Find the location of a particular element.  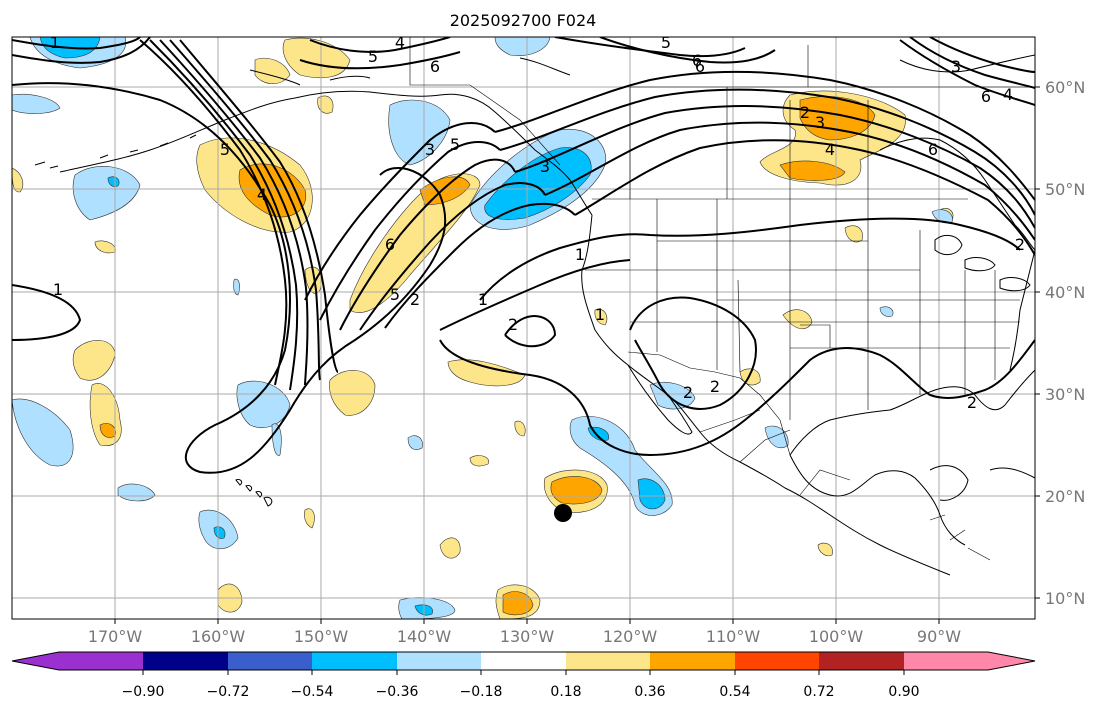

lon-label: 120°W is located at coordinates (630, 636).